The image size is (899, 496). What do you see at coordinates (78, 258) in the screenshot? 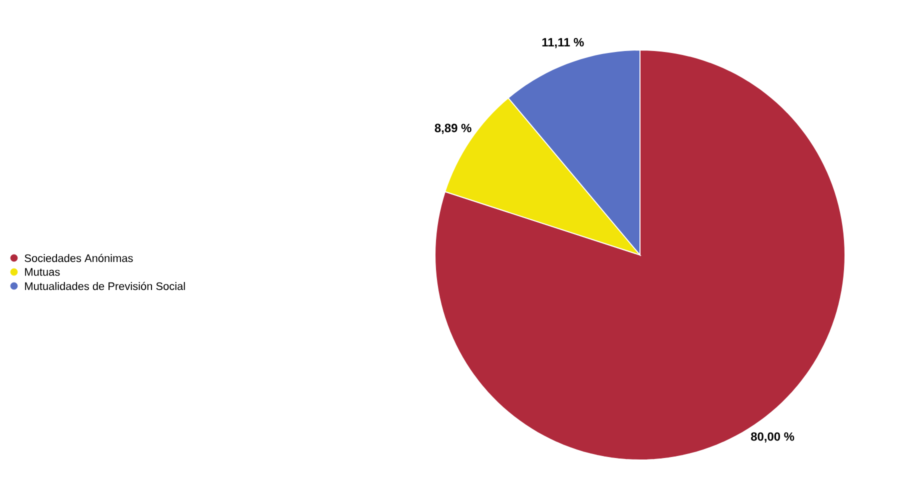
I see `legend-label: Sociedades Anónimas` at bounding box center [78, 258].